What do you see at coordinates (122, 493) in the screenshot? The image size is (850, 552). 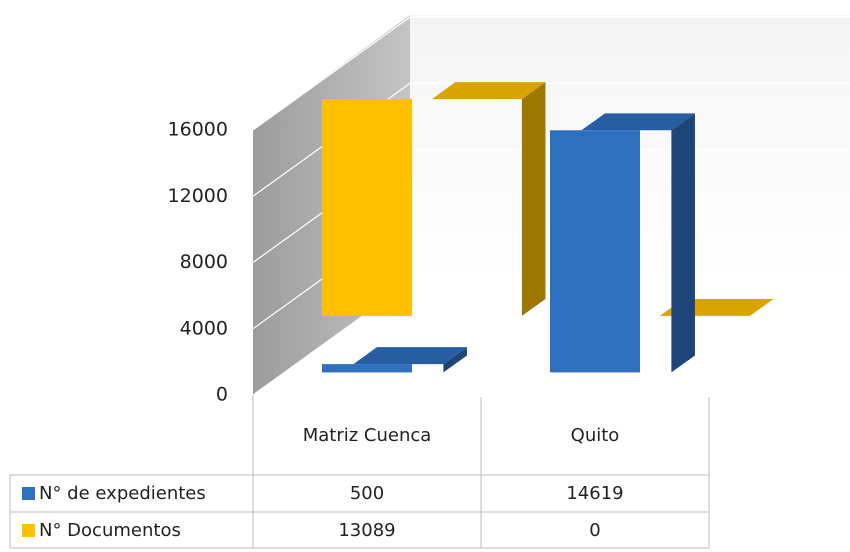 I see `legend-text: N° de expedientes` at bounding box center [122, 493].